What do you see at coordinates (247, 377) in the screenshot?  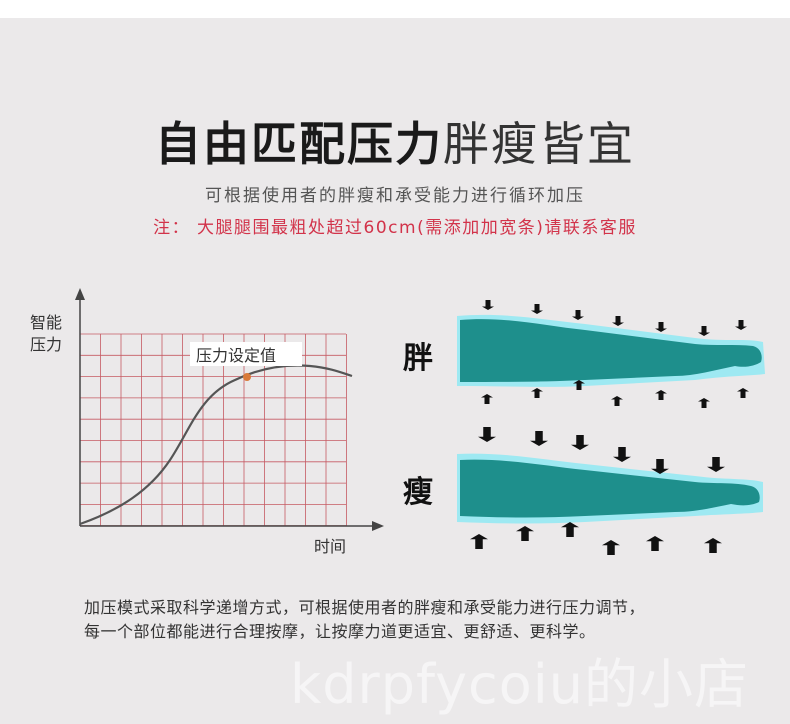 I see `setpoint-marker` at bounding box center [247, 377].